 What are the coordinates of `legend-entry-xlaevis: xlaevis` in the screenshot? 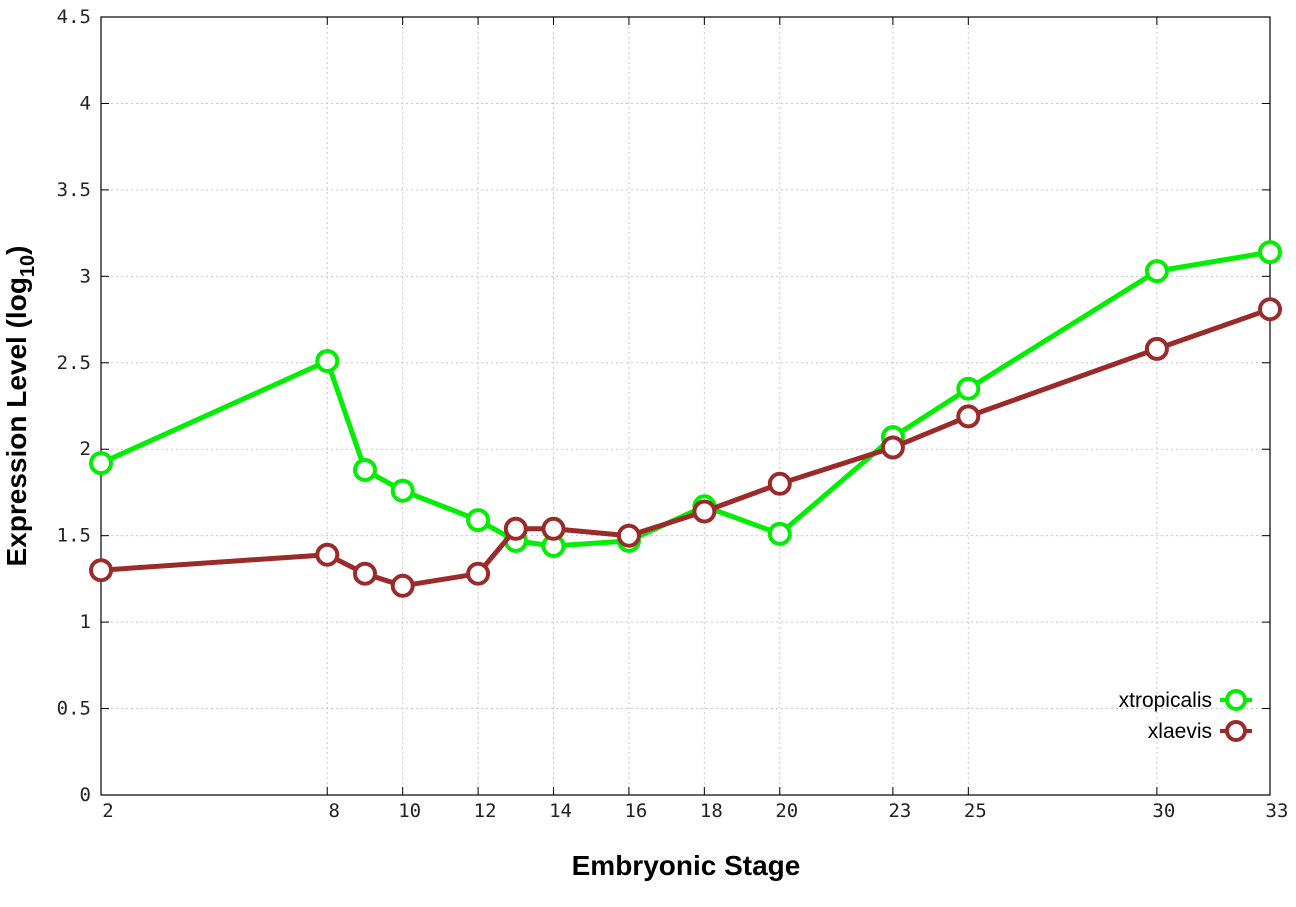 It's located at (1200, 731).